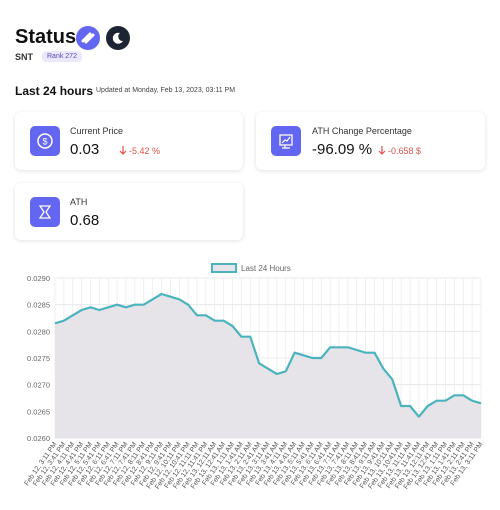 This screenshot has height=510, width=500. I want to click on y-tick-label: 0.0270, so click(38, 385).